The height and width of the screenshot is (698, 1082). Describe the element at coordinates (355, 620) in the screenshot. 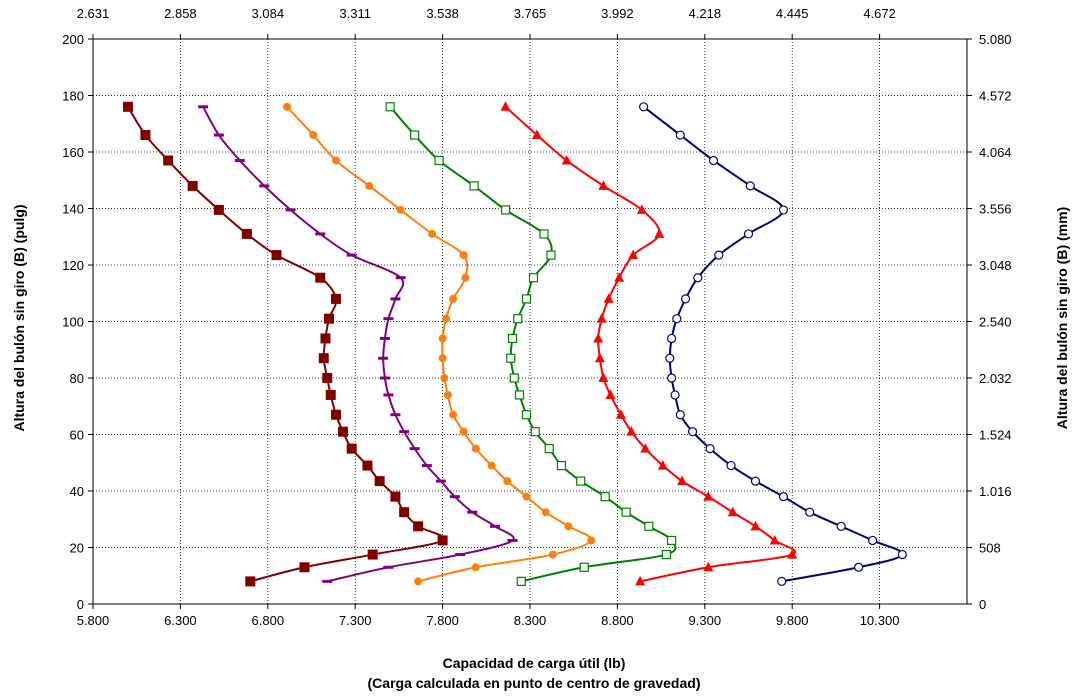

I see `x-tick-label-bottom: 7.300` at that location.